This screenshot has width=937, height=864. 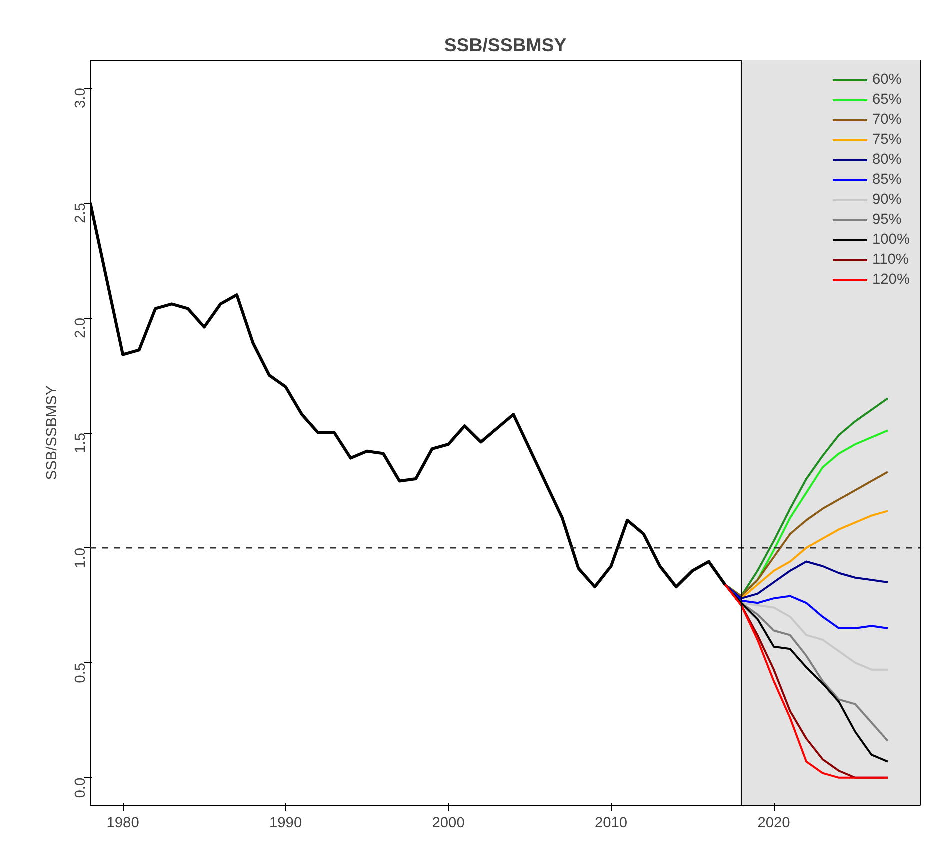 What do you see at coordinates (887, 180) in the screenshot?
I see `legend-label: 85%` at bounding box center [887, 180].